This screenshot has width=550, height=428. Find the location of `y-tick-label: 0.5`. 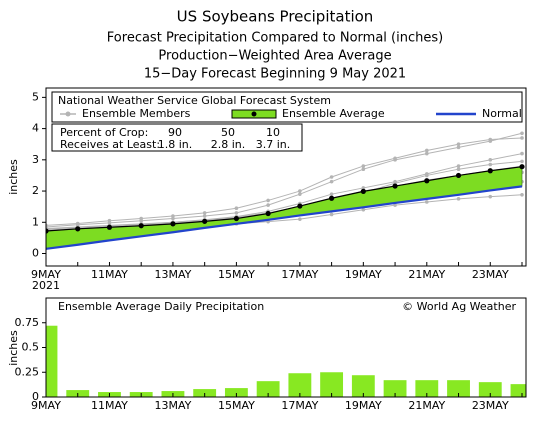

y-tick-label: 0.5 is located at coordinates (31, 347).